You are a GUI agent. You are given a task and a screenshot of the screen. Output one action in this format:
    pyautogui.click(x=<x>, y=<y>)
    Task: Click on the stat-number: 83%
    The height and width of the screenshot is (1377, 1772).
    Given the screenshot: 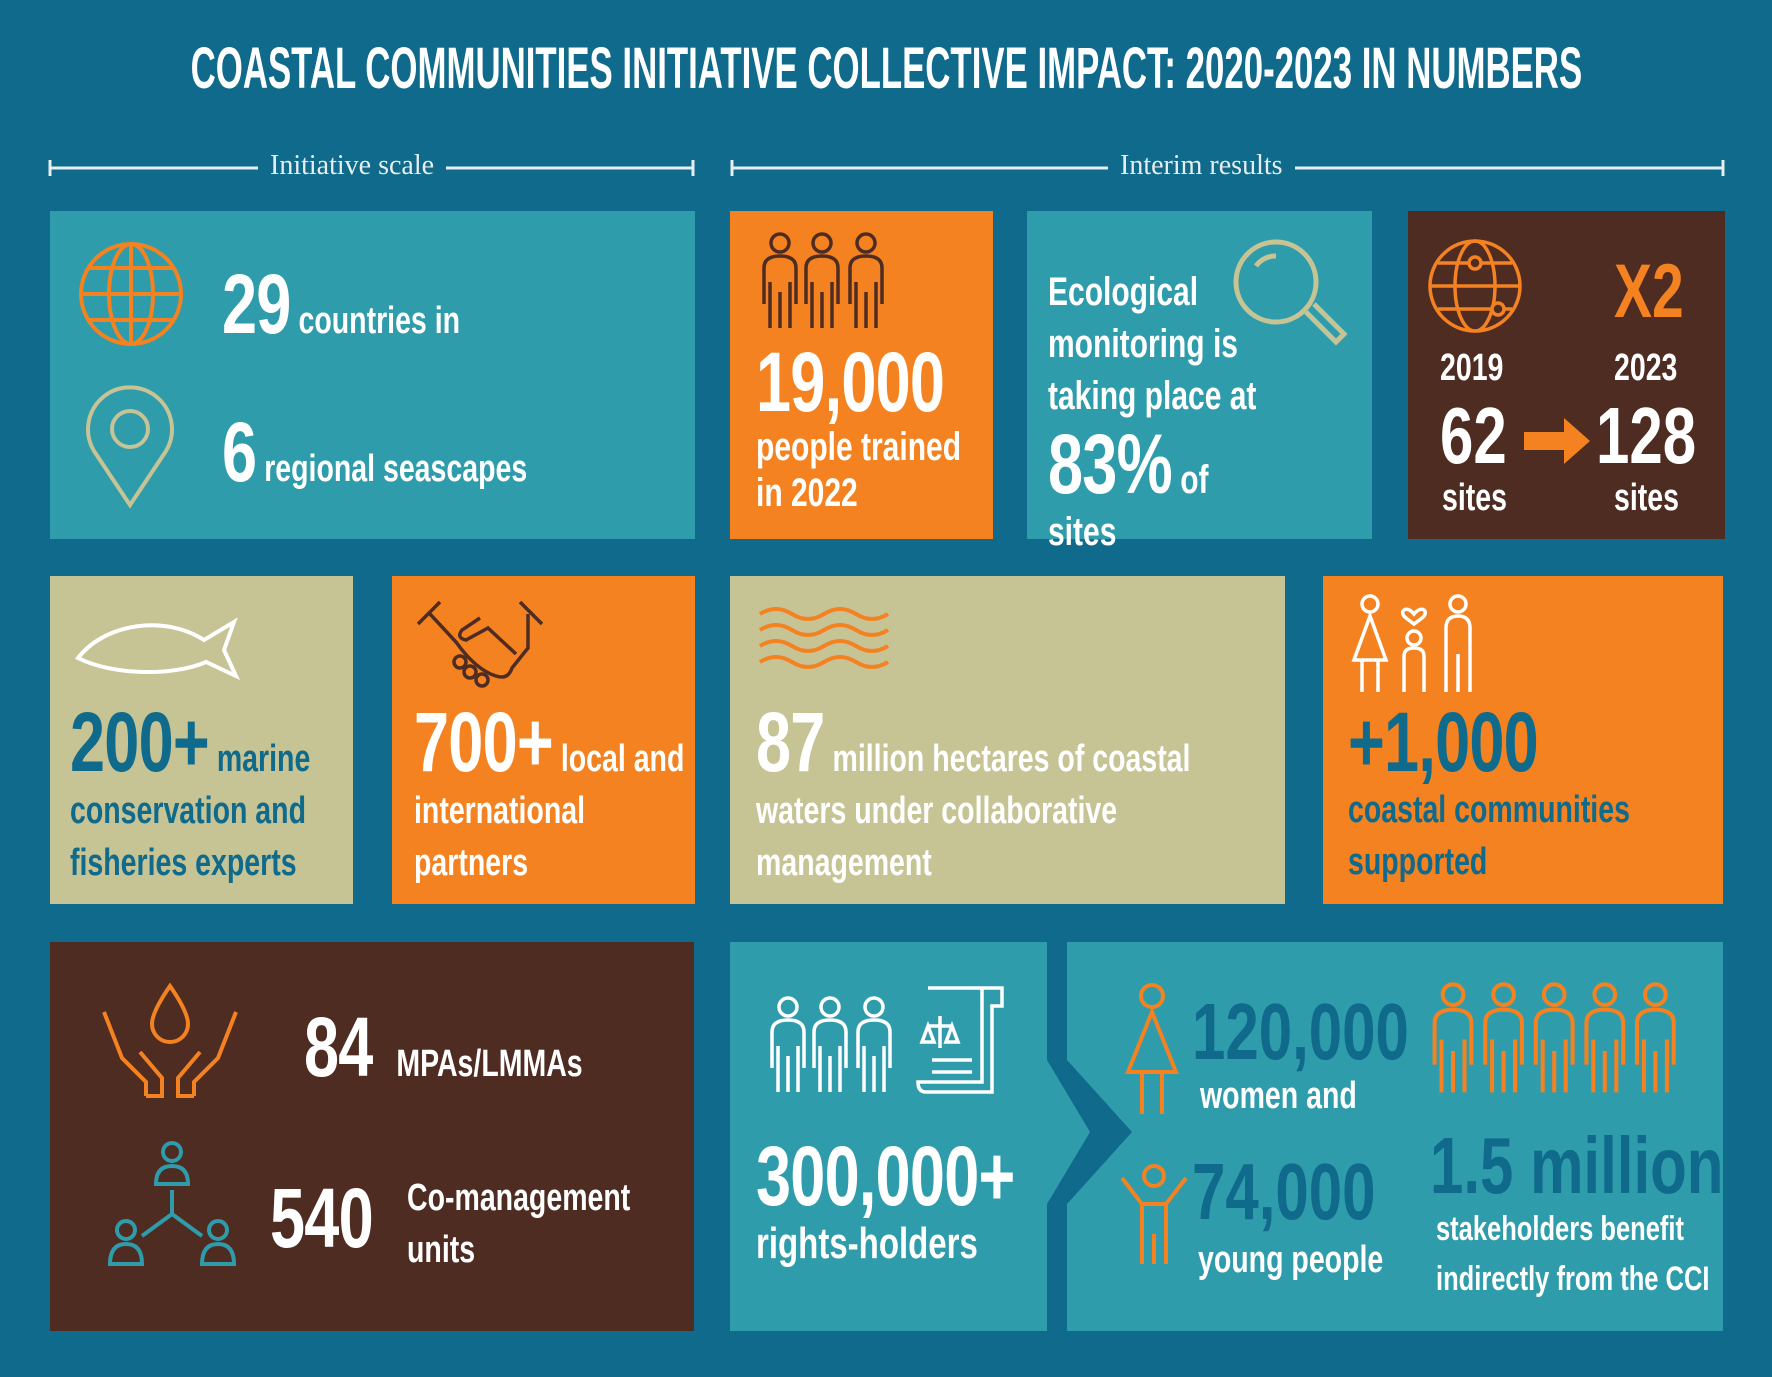 What is the action you would take?
    pyautogui.click(x=1110, y=464)
    